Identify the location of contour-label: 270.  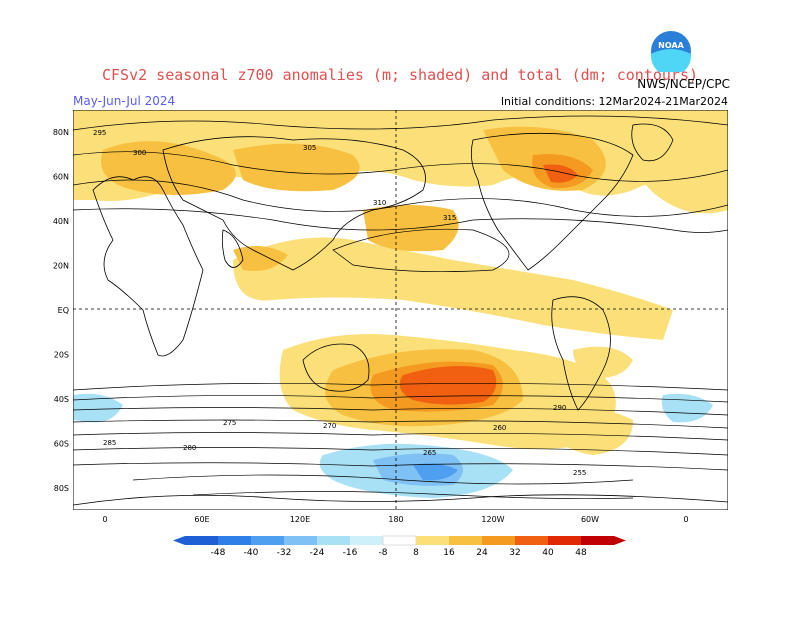
(329, 426).